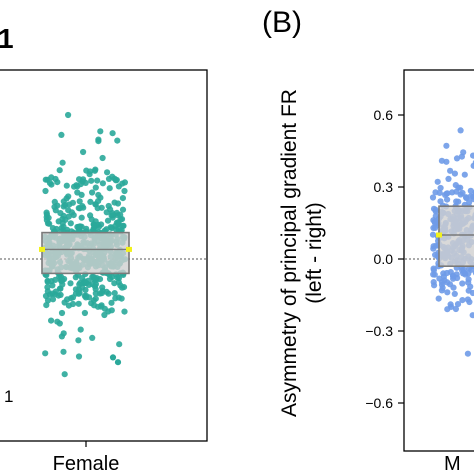 The height and width of the screenshot is (474, 474). I want to click on panel-a-mean-marker-left, so click(42, 249).